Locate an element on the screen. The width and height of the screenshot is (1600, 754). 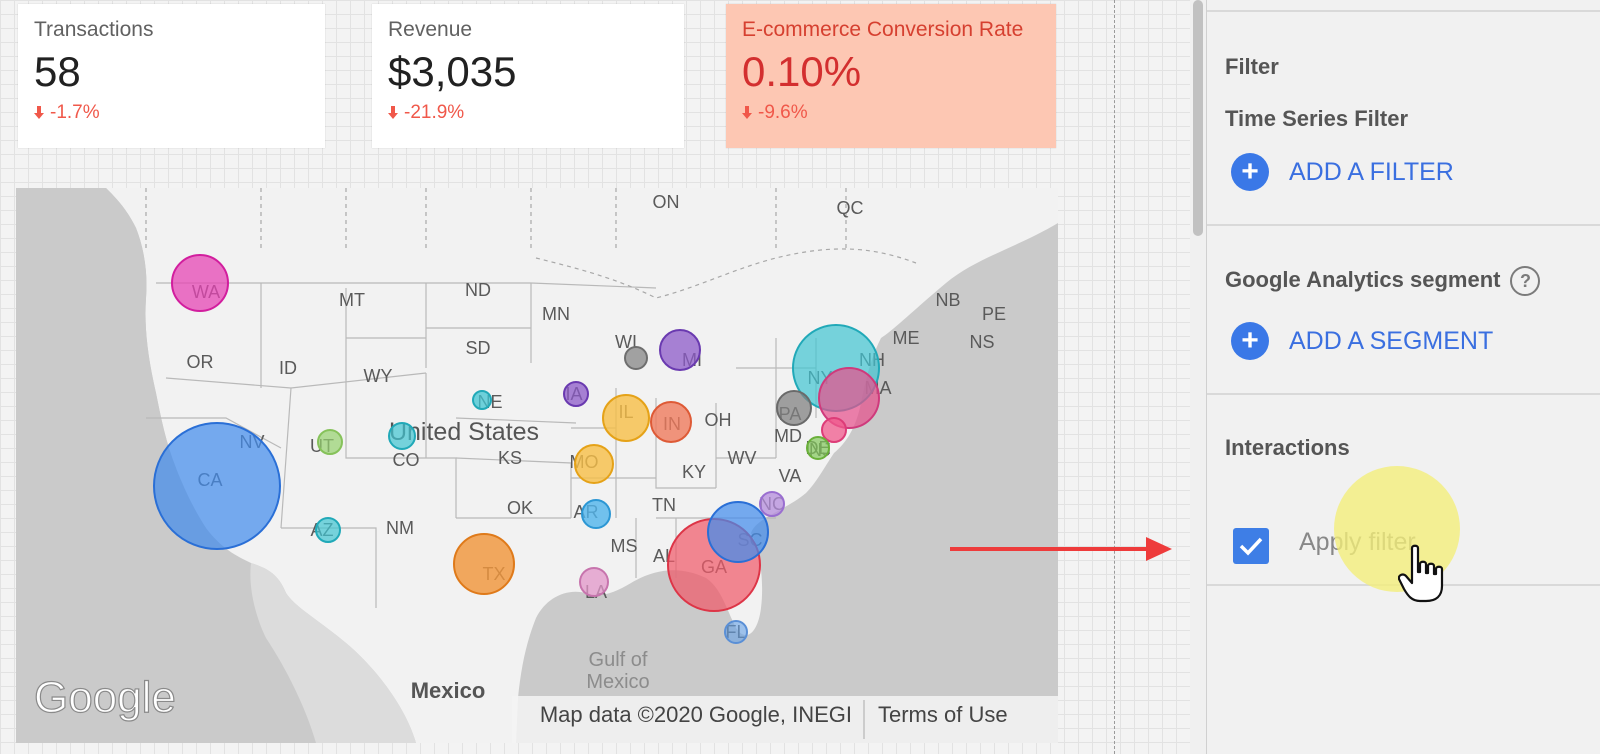
scorecard-transactions: Transactions 58 -1.7% is located at coordinates (171, 76).